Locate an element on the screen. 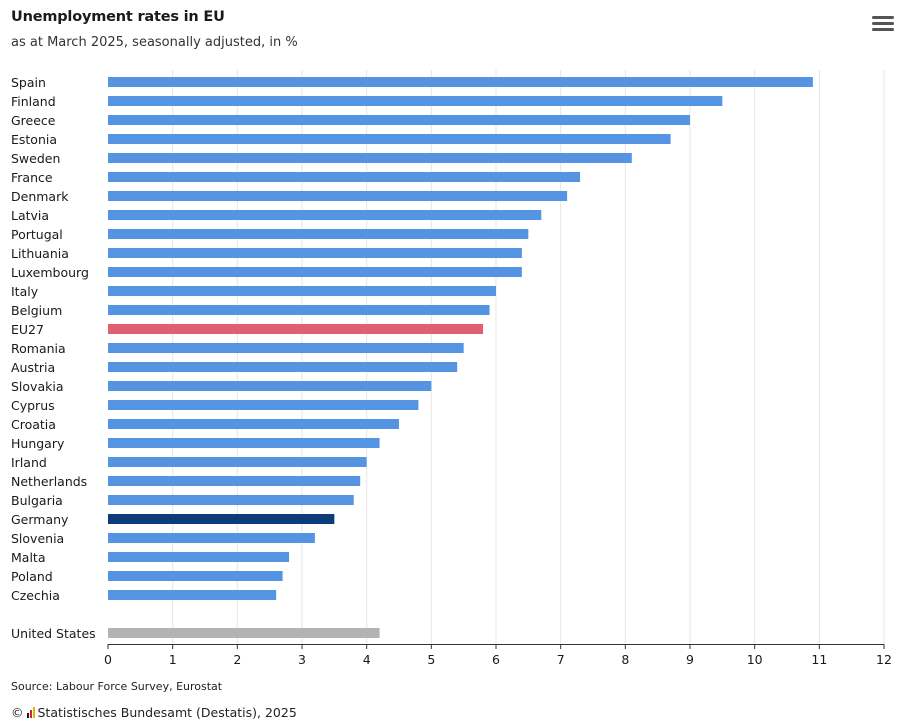 The width and height of the screenshot is (920, 723). bar-lithuania is located at coordinates (315, 253).